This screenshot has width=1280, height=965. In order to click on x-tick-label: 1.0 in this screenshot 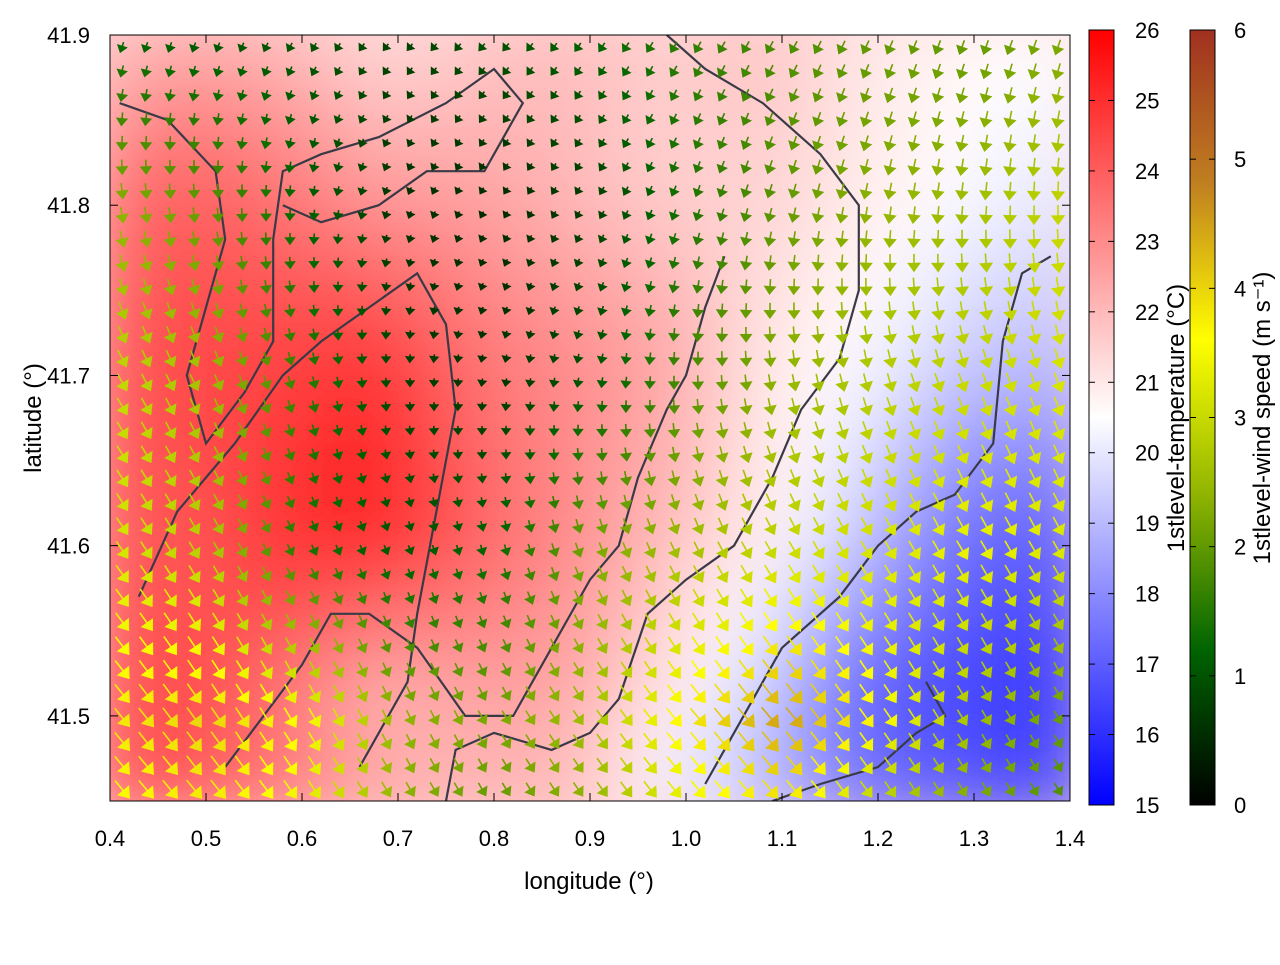, I will do `click(686, 838)`.